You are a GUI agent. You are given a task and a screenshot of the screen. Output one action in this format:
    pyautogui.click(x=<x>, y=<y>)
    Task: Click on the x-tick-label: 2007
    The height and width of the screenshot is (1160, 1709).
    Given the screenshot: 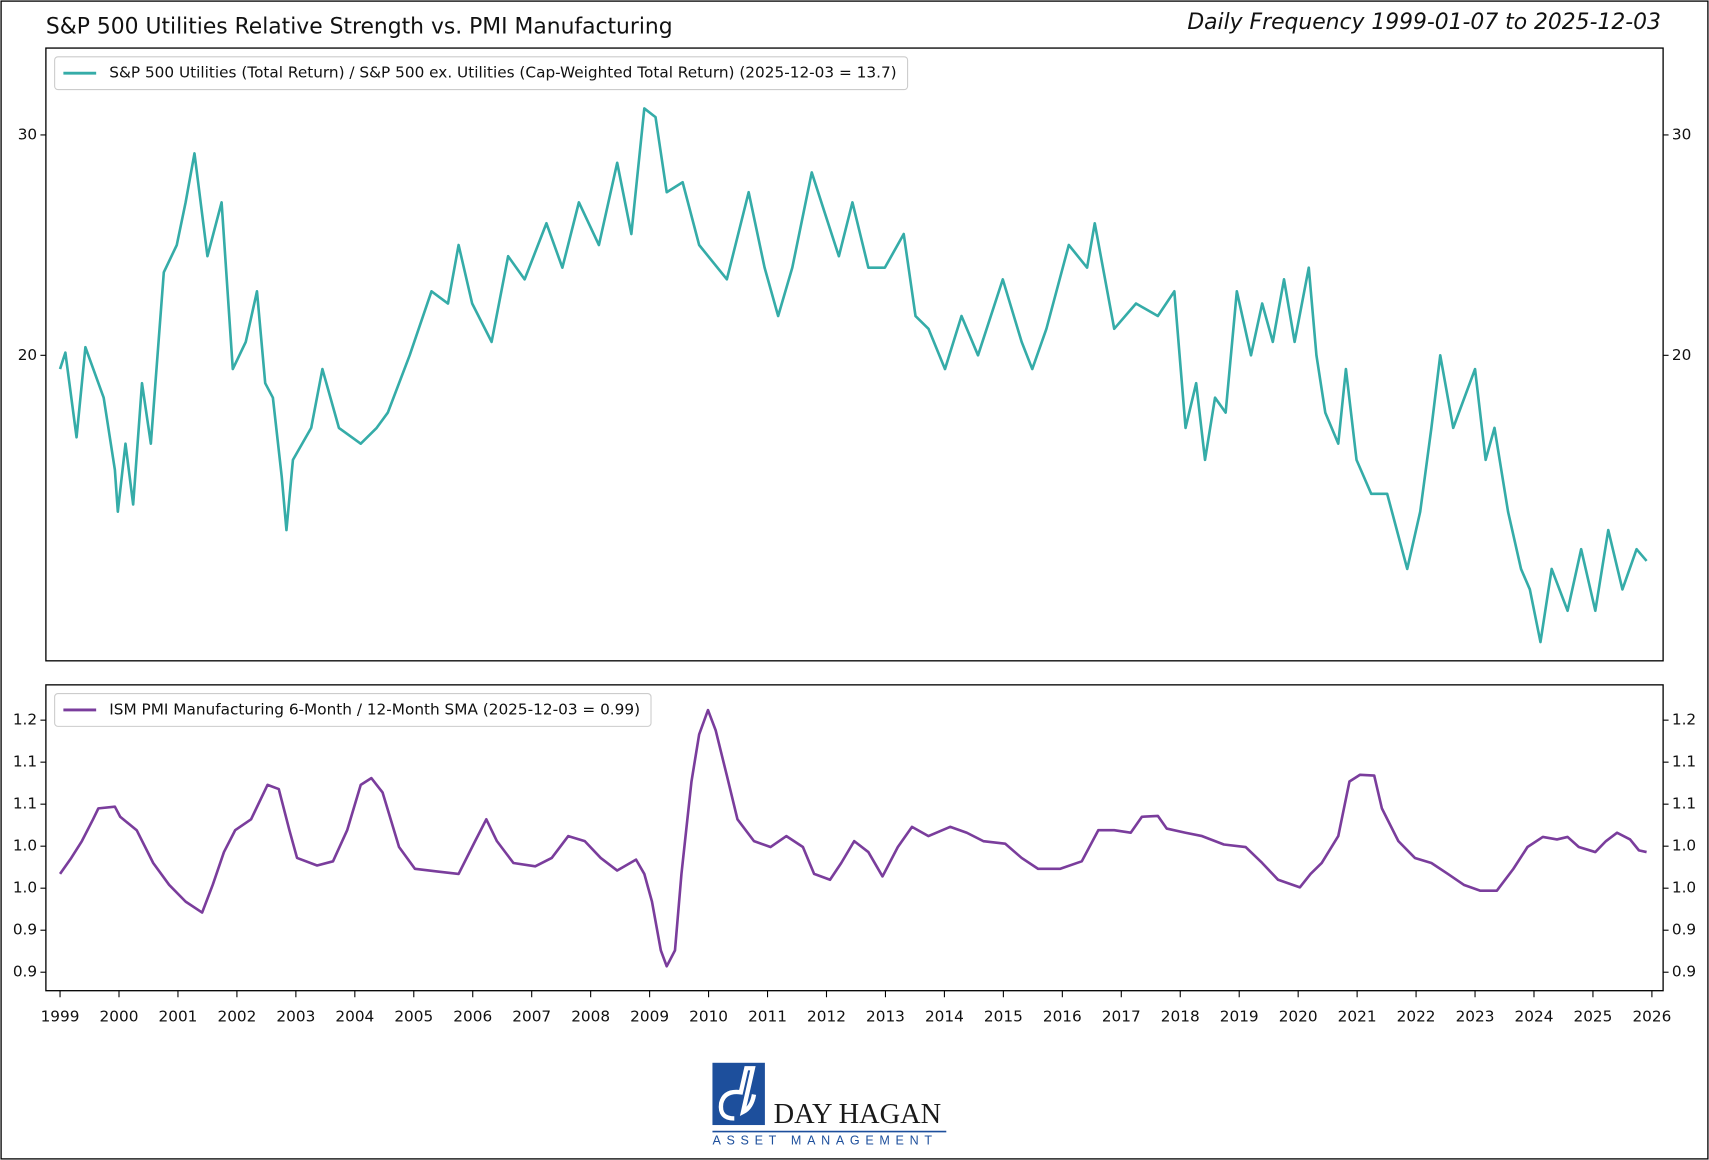 What is the action you would take?
    pyautogui.click(x=531, y=1016)
    